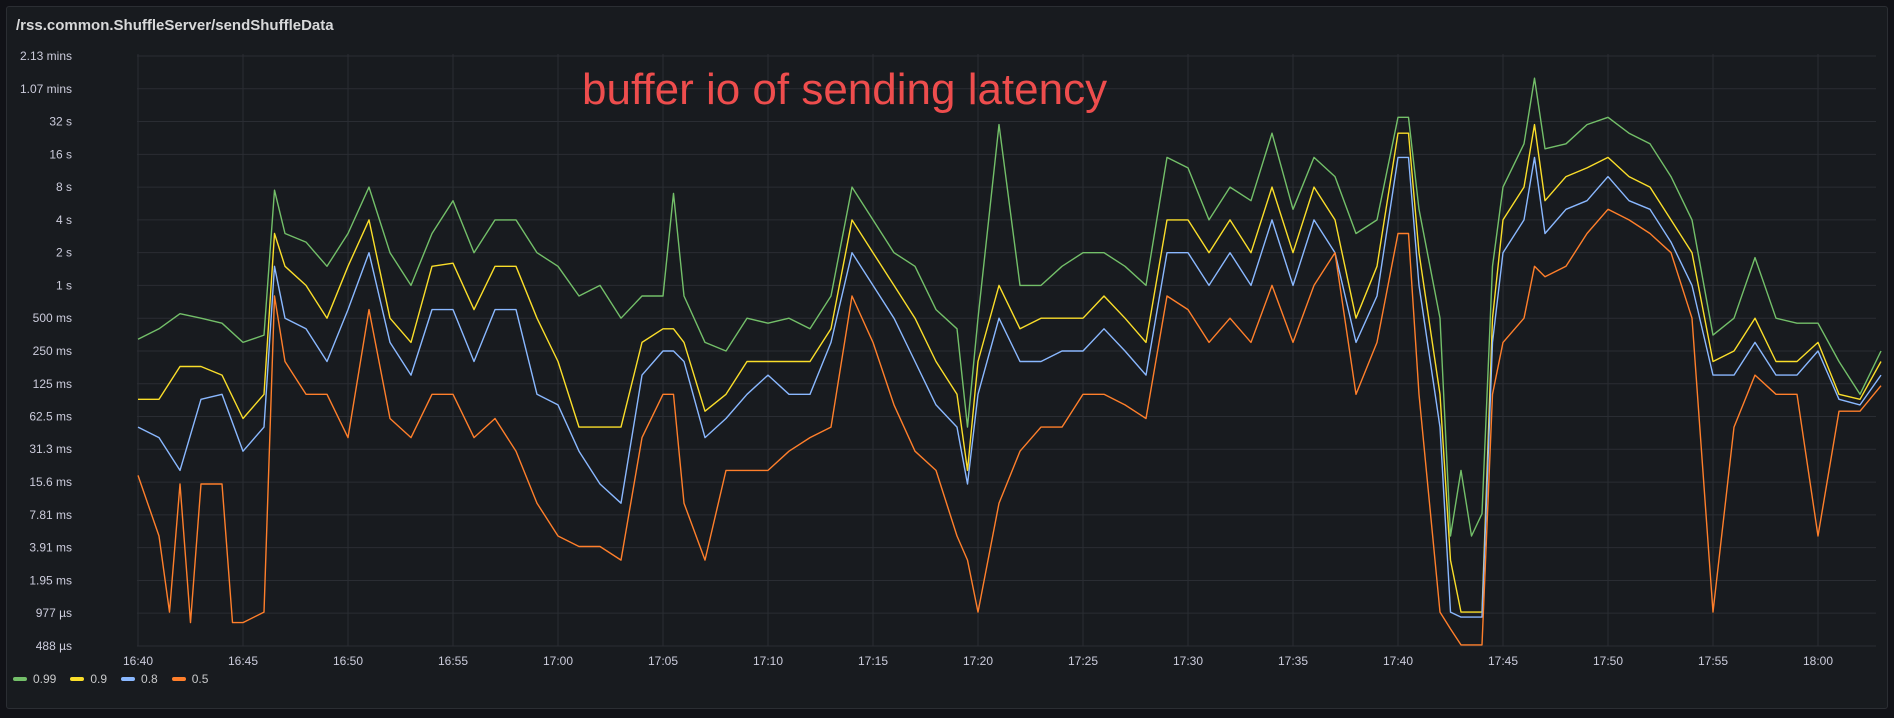 Image resolution: width=1894 pixels, height=718 pixels. What do you see at coordinates (348, 661) in the screenshot?
I see `x-tick-label: 16:50` at bounding box center [348, 661].